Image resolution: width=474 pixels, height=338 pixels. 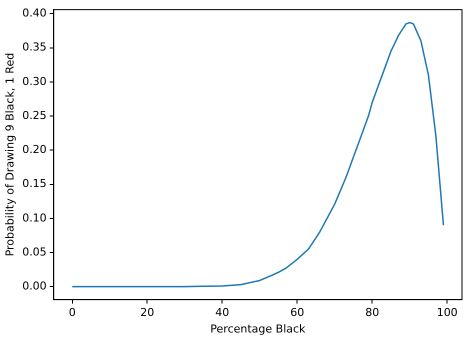 What do you see at coordinates (34, 81) in the screenshot?
I see `y-tick-label: 0.30` at bounding box center [34, 81].